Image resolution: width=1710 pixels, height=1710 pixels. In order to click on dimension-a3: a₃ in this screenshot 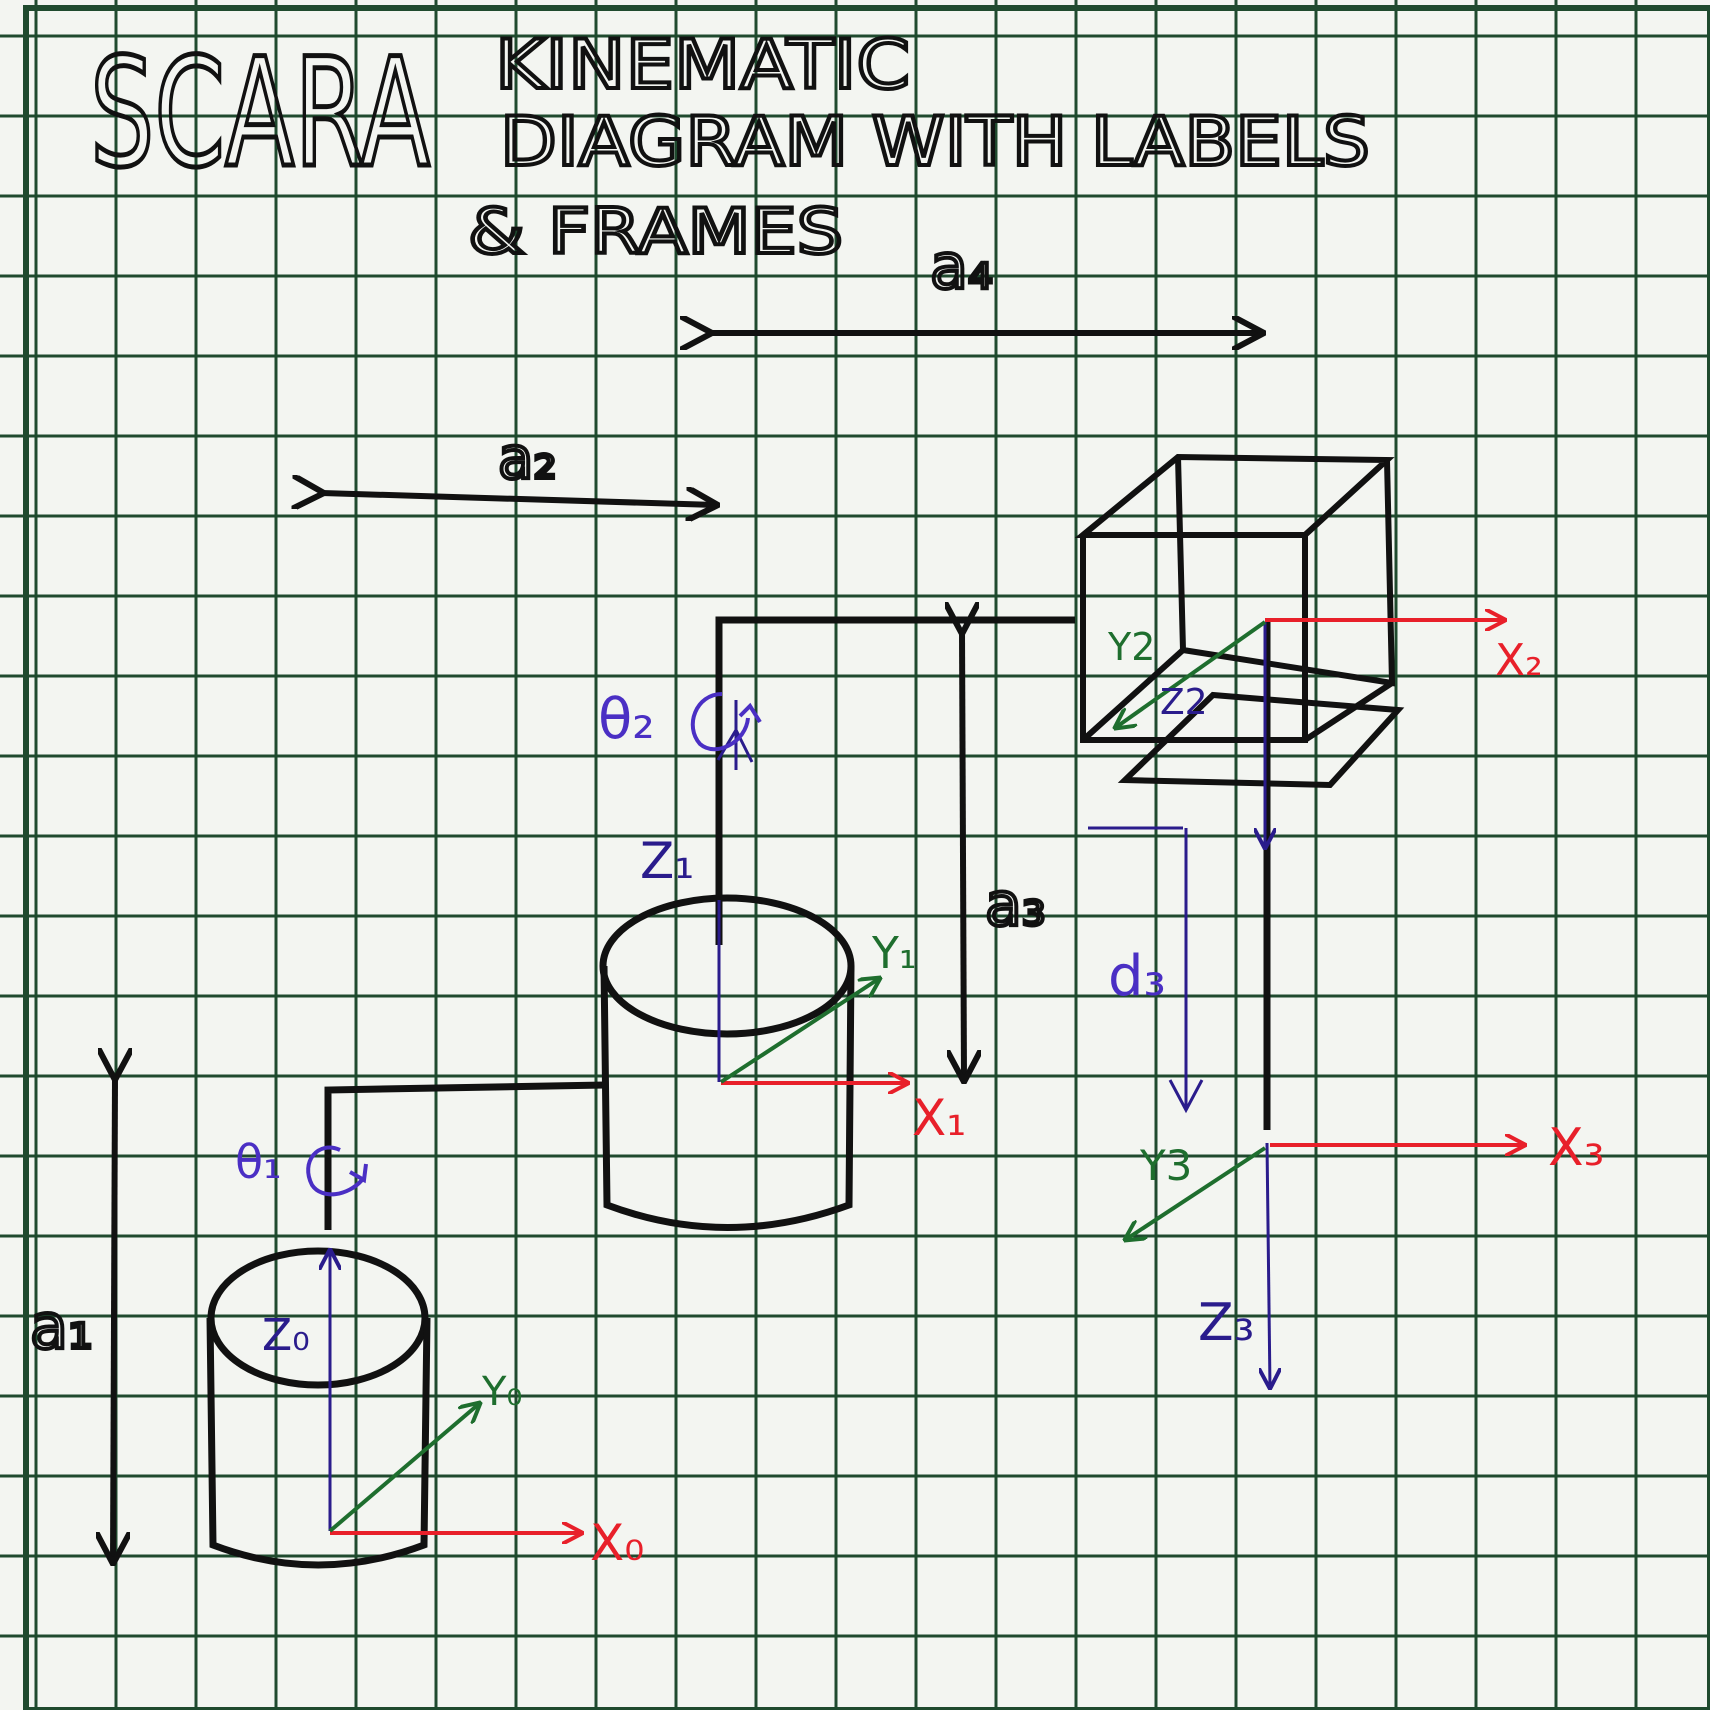, I will do `click(1005, 856)`.